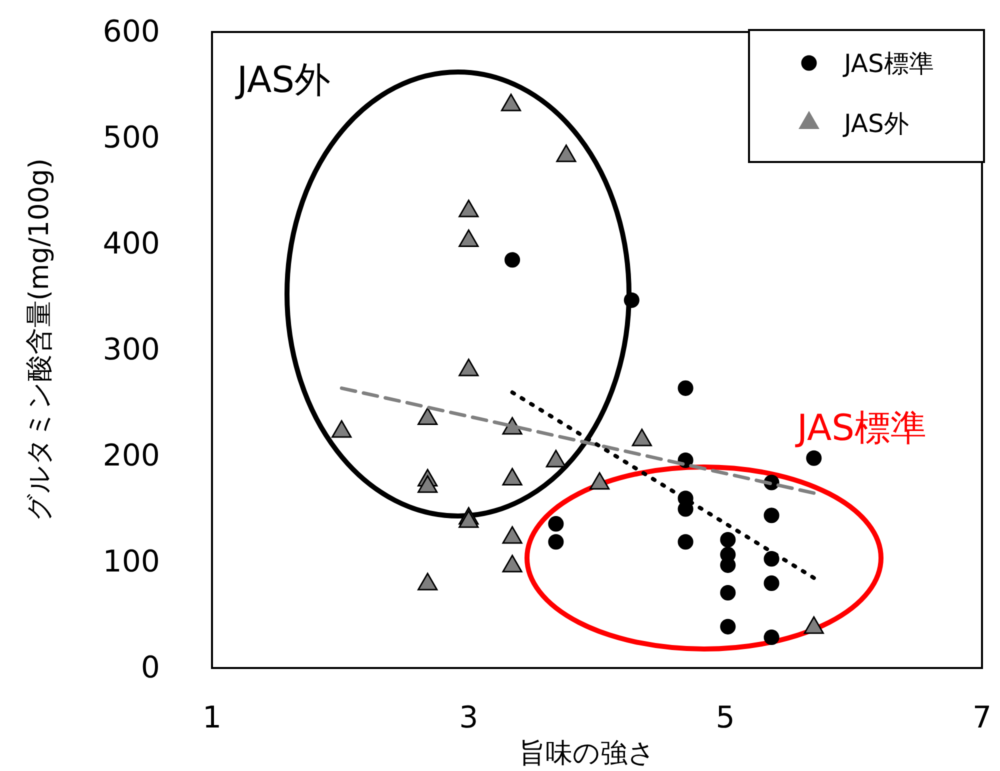  What do you see at coordinates (212, 718) in the screenshot?
I see `x-tick-label: 1` at bounding box center [212, 718].